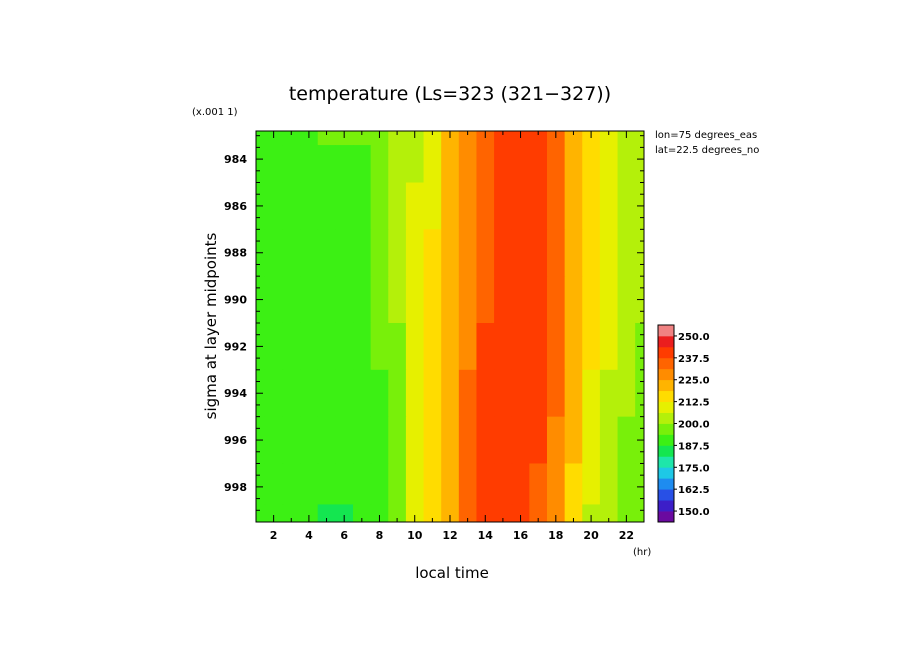  Describe the element at coordinates (555, 535) in the screenshot. I see `x-tick-label: 18` at that location.